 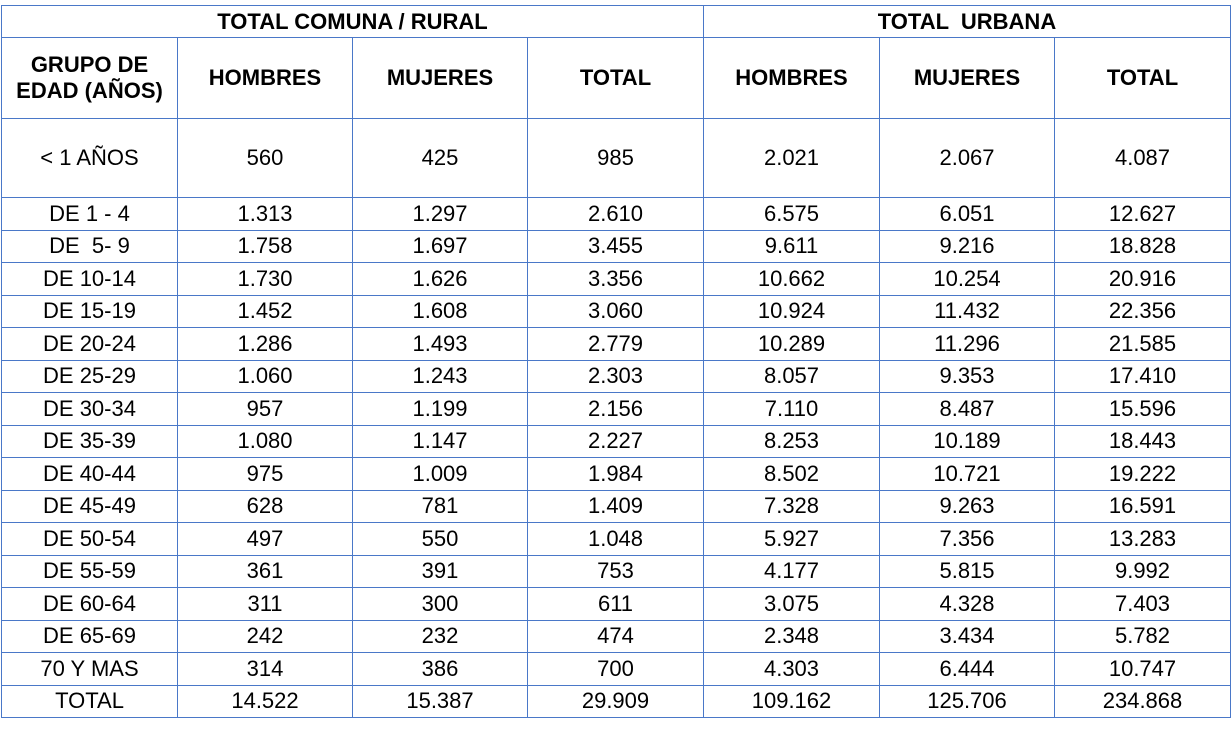 I want to click on cell: 4.177, so click(x=791, y=571).